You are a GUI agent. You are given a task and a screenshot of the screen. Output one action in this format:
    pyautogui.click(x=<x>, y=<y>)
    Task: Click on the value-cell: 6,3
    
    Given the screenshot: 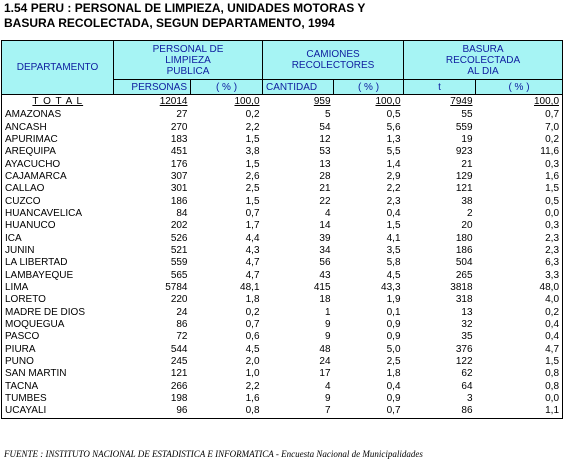 What is the action you would take?
    pyautogui.click(x=552, y=263)
    